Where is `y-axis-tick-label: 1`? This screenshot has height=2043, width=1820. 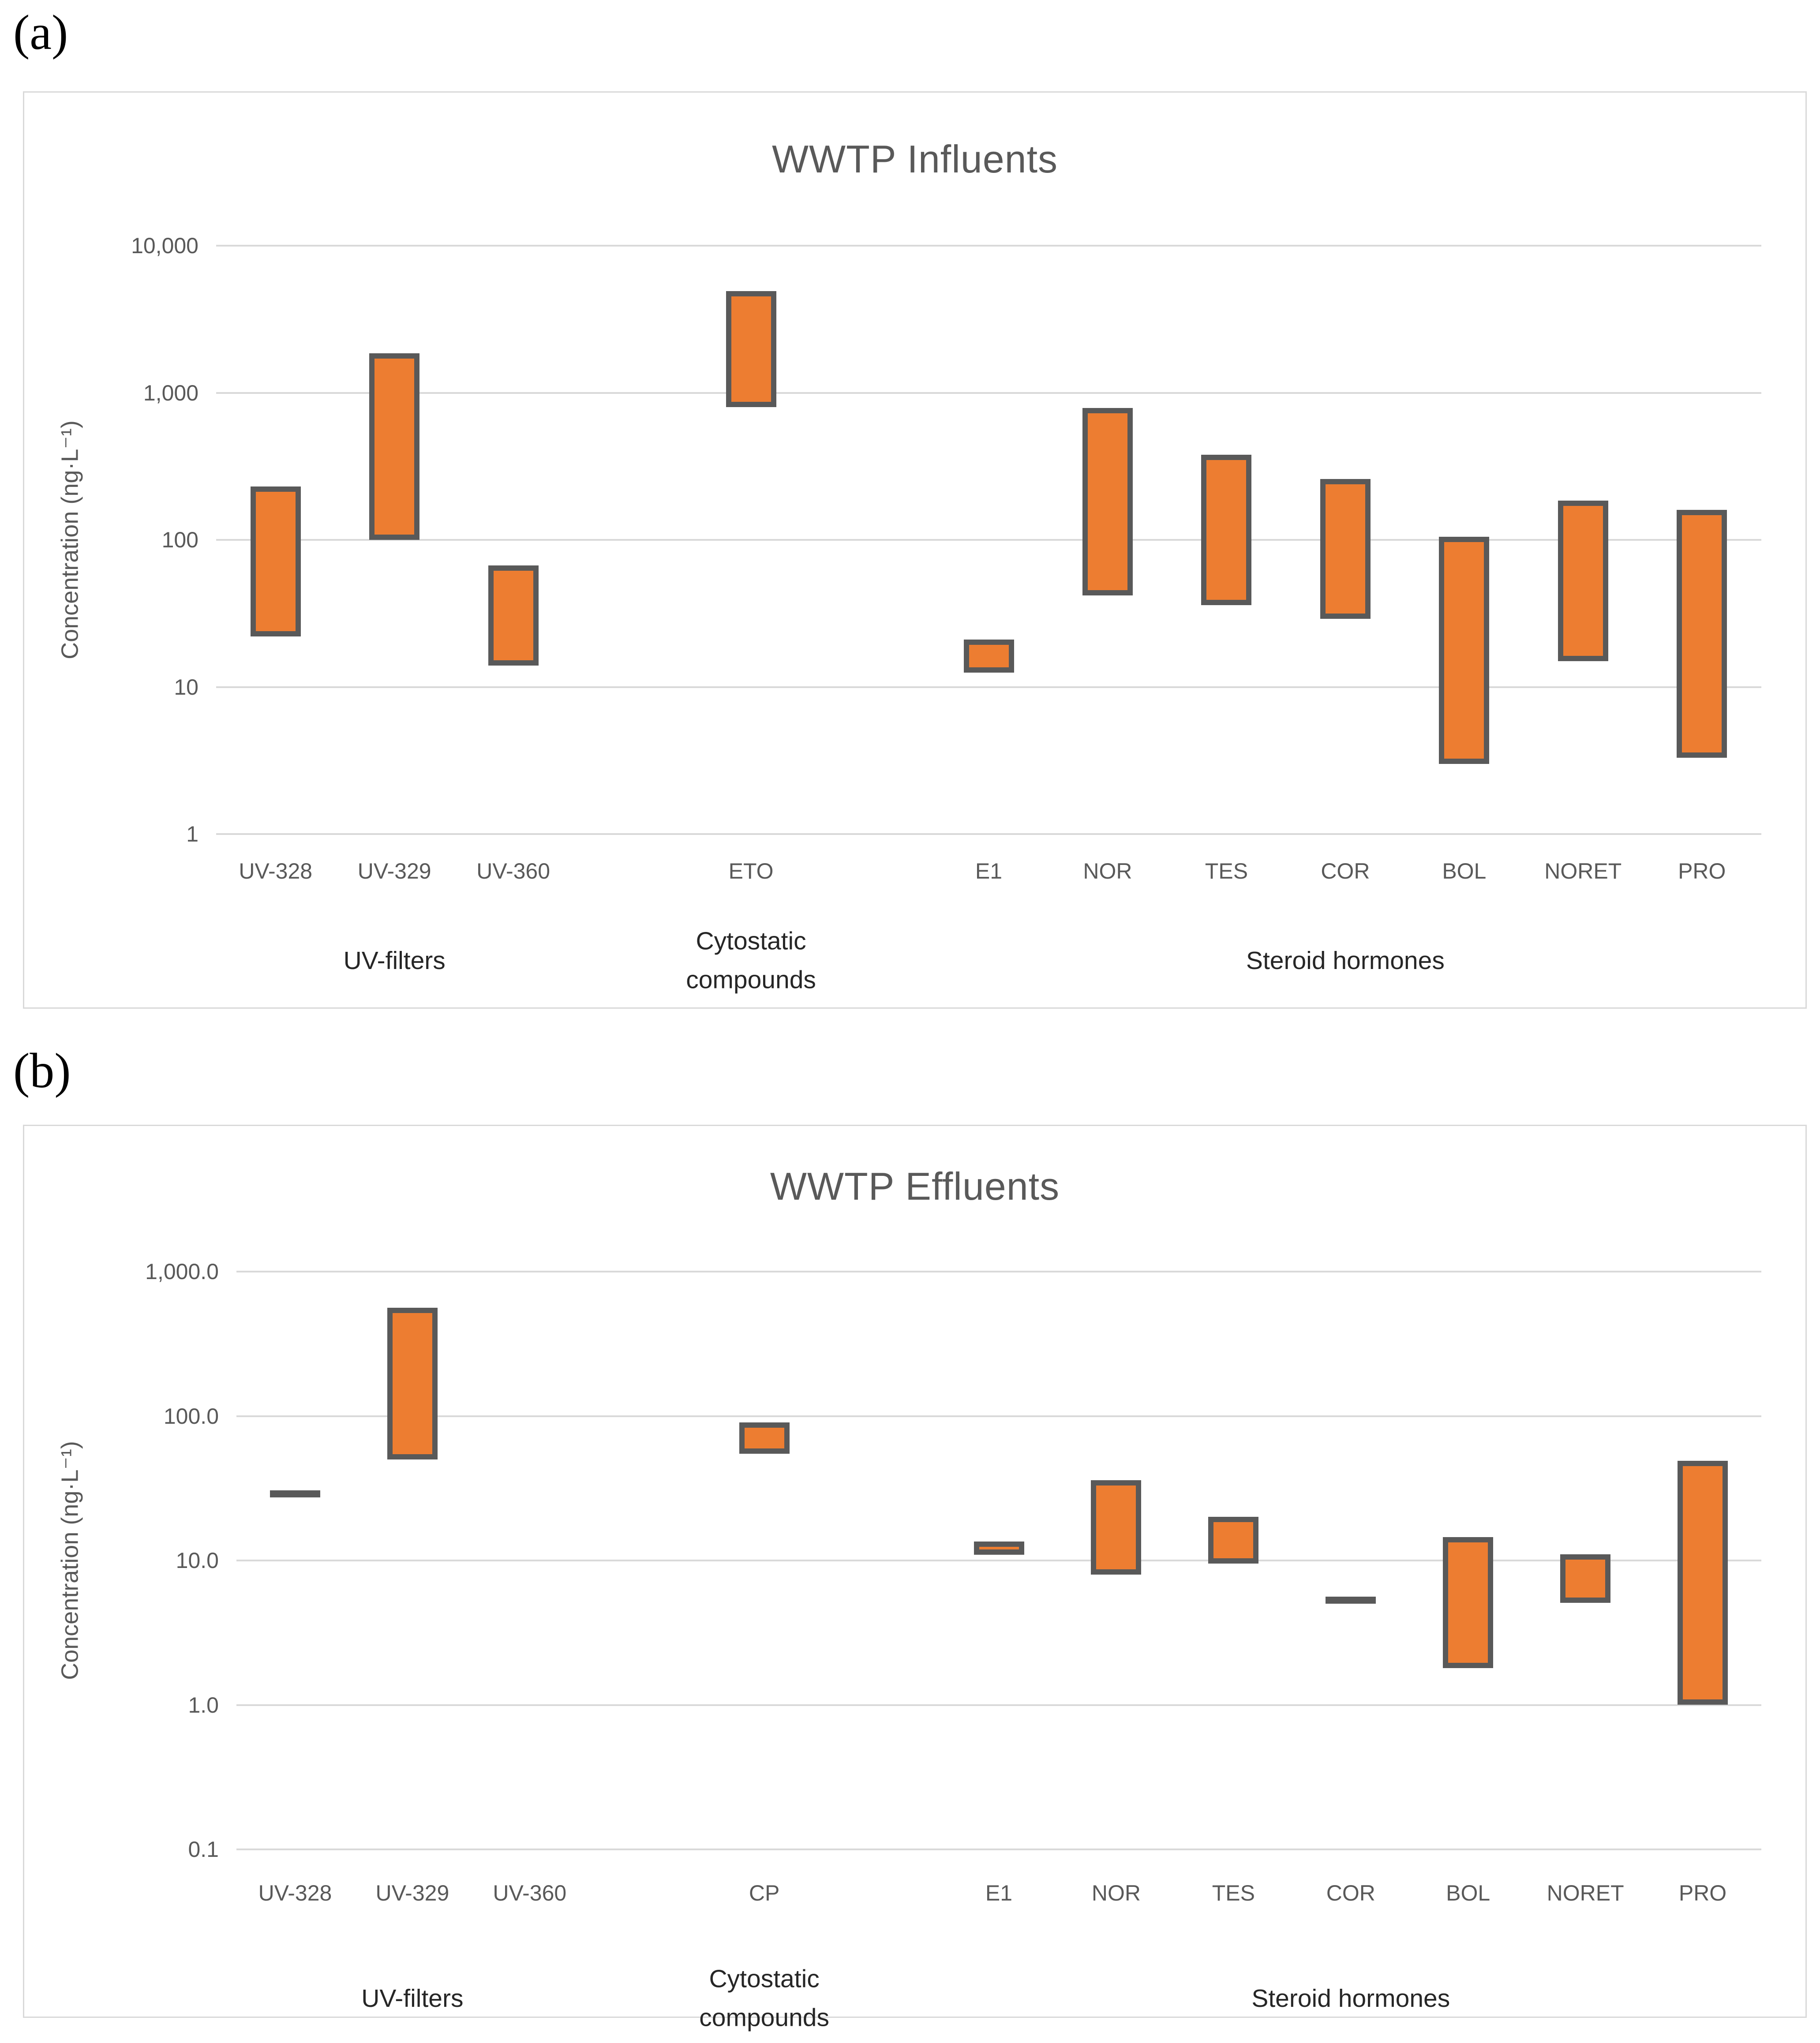
y-axis-tick-label: 1 is located at coordinates (192, 834).